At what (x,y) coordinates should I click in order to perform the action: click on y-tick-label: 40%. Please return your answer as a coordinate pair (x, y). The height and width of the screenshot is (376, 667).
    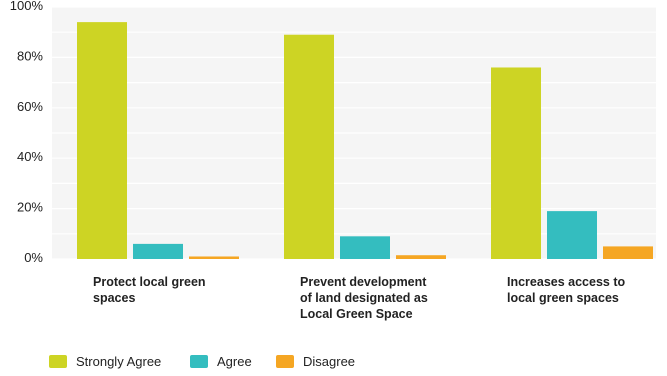
    Looking at the image, I should click on (30, 156).